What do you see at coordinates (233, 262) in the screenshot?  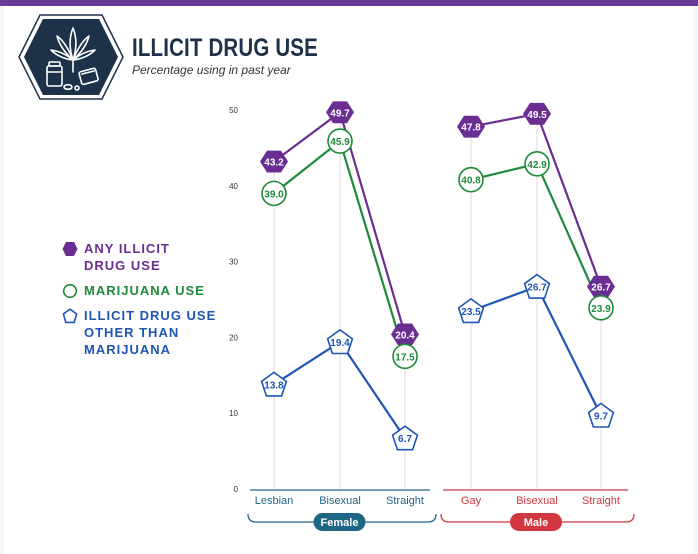 I see `y-tick-label: 30` at bounding box center [233, 262].